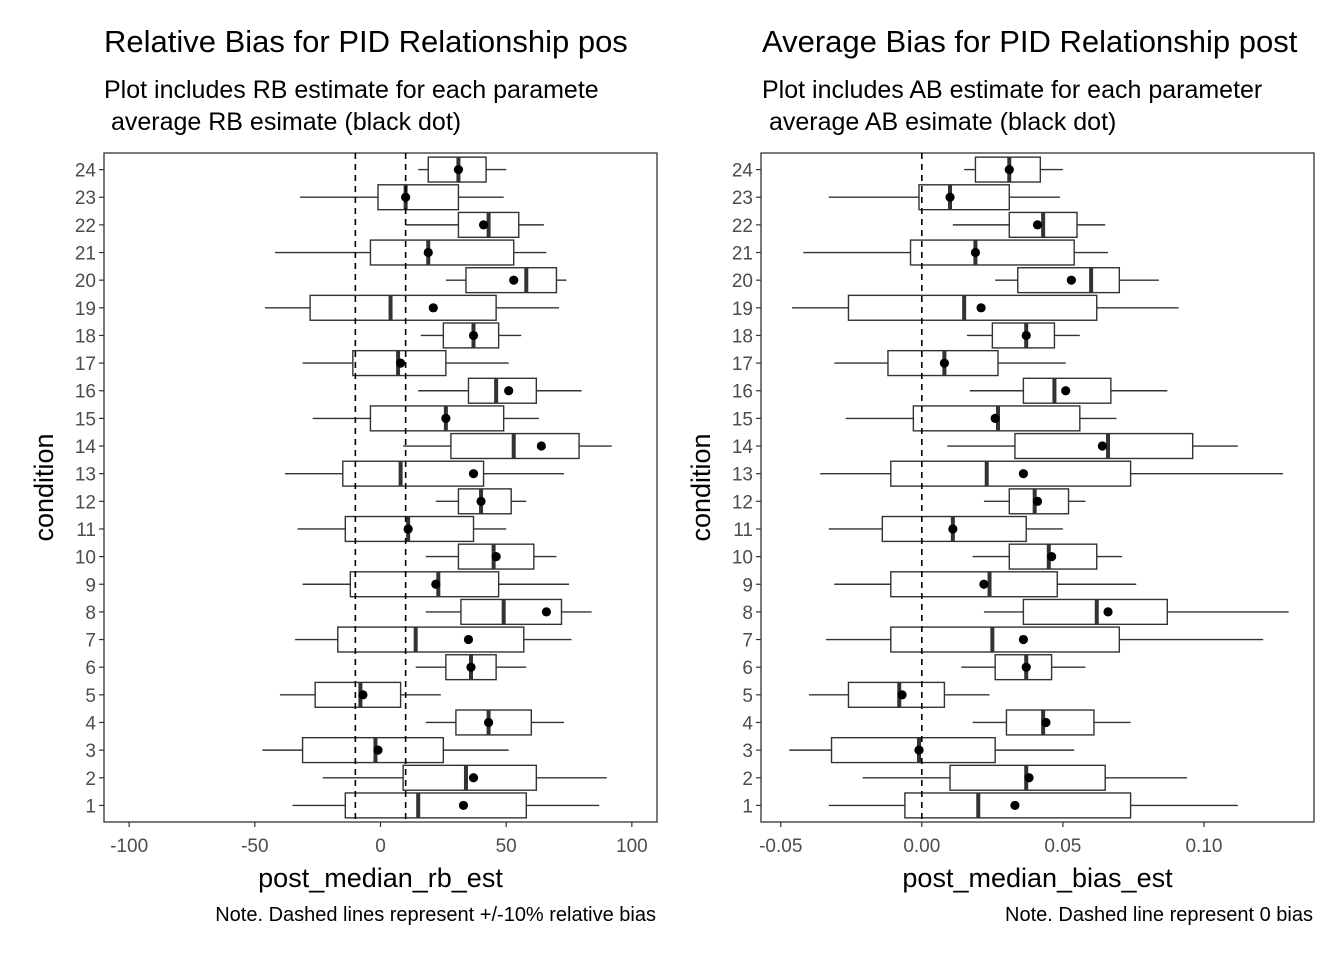 The image size is (1344, 960). I want to click on y-tick-label: 6, so click(747, 668).